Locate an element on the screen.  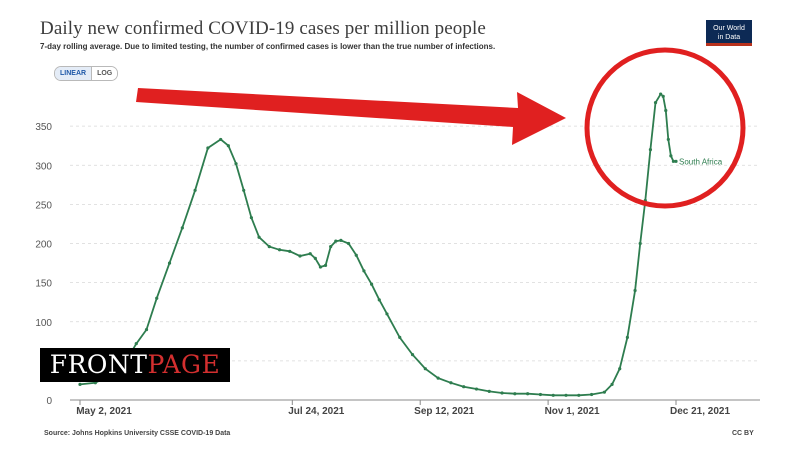
scale-toggle: LINEAR LOG is located at coordinates (86, 73).